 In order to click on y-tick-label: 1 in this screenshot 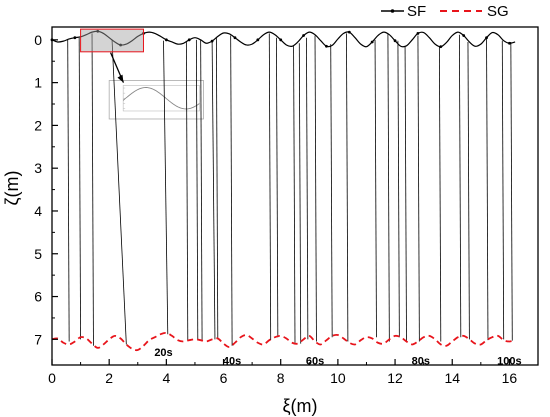, I will do `click(38, 83)`.